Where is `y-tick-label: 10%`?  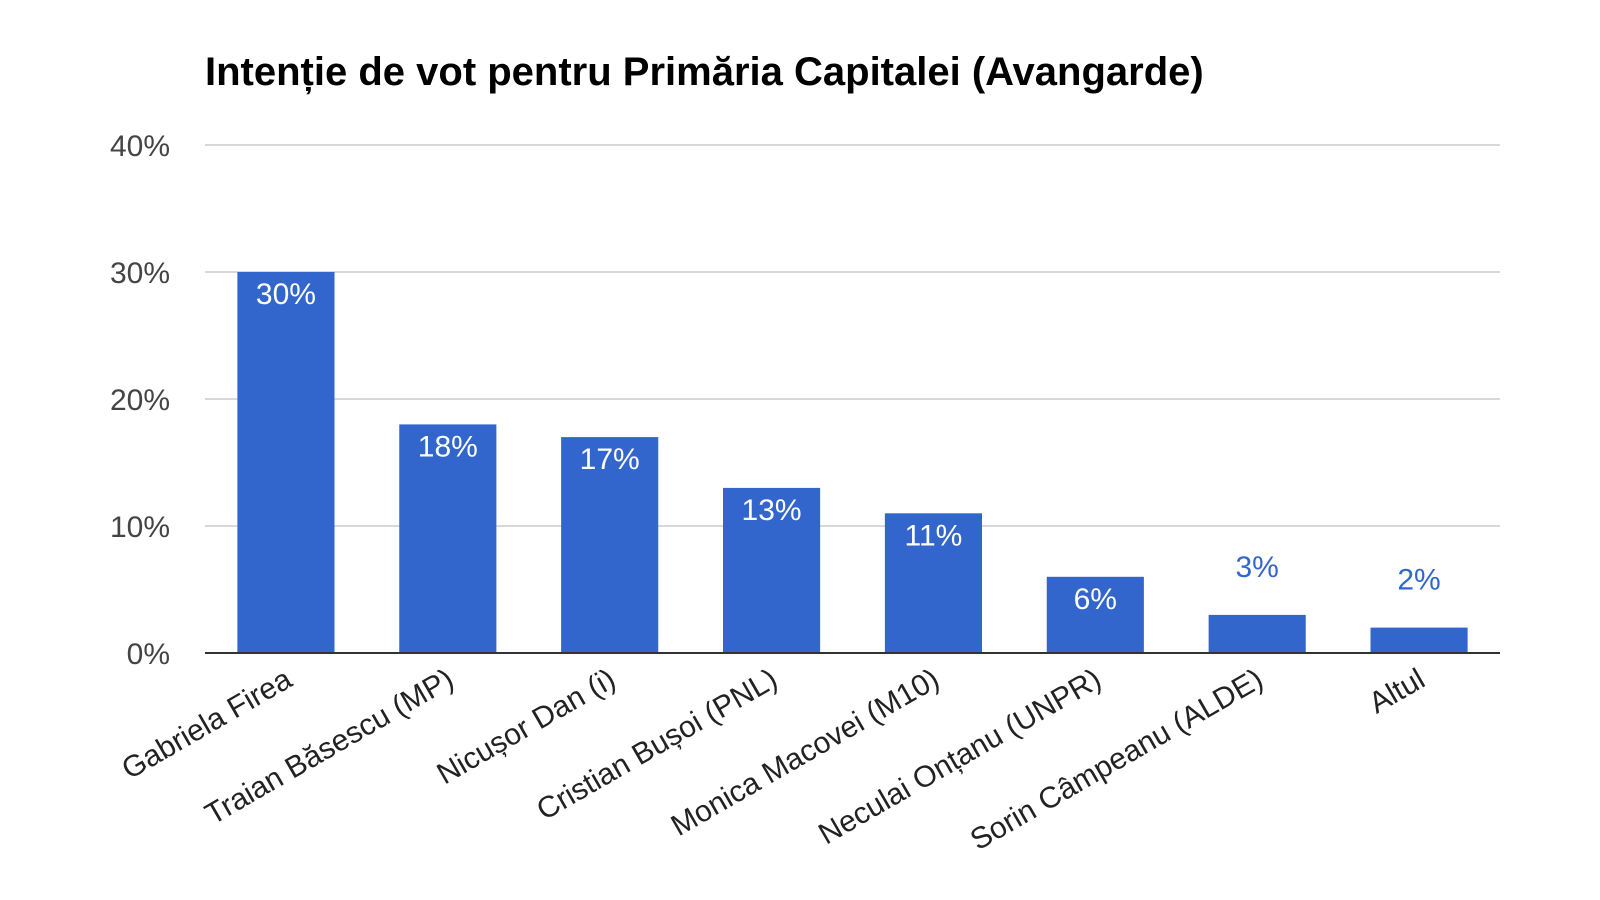 y-tick-label: 10% is located at coordinates (140, 527).